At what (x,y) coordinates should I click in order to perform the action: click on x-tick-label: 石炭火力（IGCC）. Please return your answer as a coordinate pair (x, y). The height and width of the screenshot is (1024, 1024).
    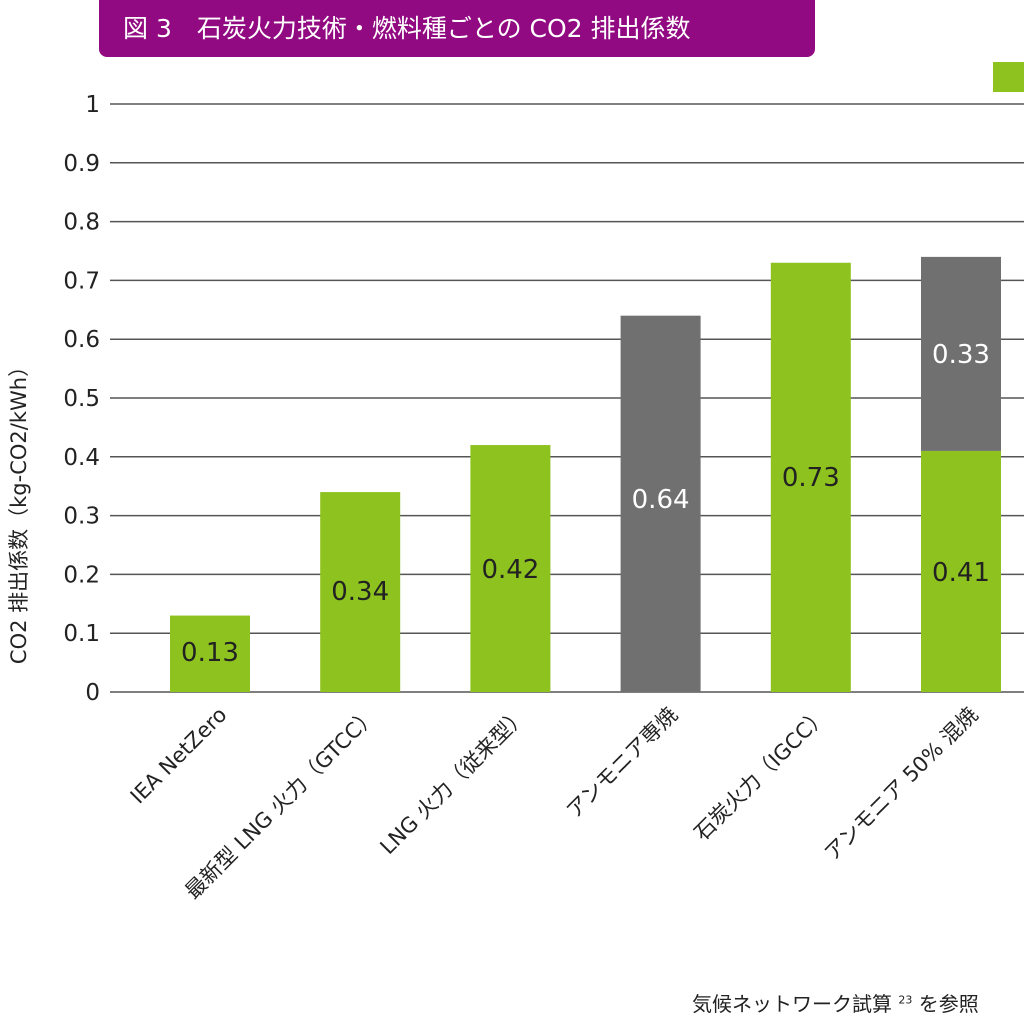
    Looking at the image, I should click on (761, 774).